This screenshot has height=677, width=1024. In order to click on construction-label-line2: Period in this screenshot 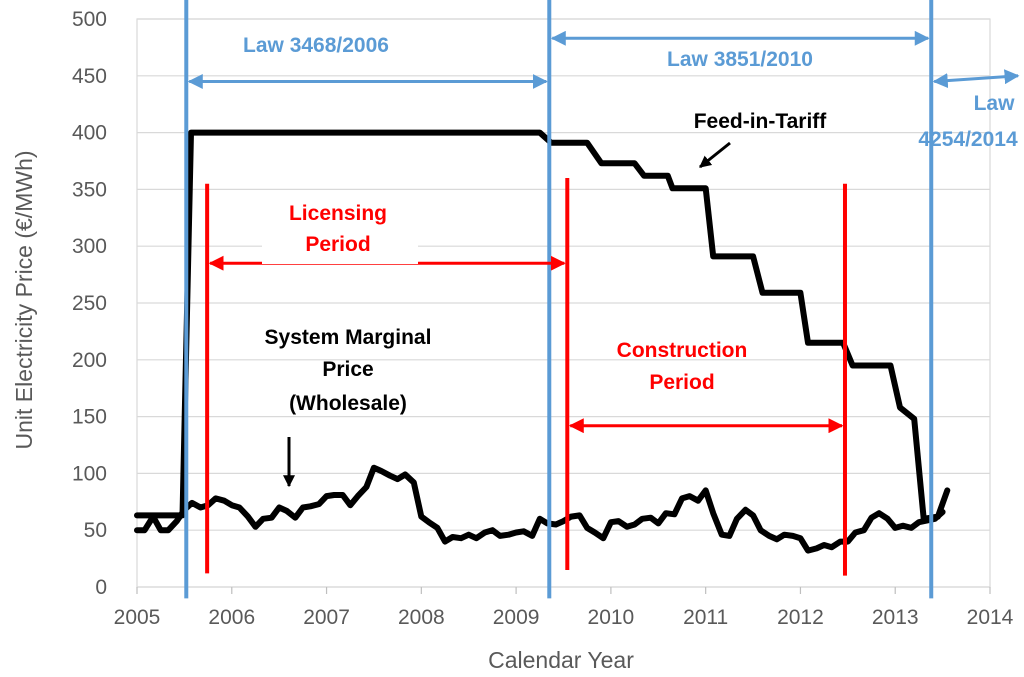, I will do `click(681, 382)`.